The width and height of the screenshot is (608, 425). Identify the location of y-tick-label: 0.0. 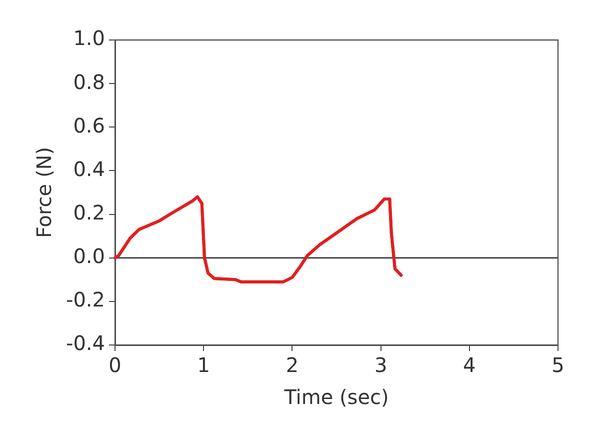
(89, 256).